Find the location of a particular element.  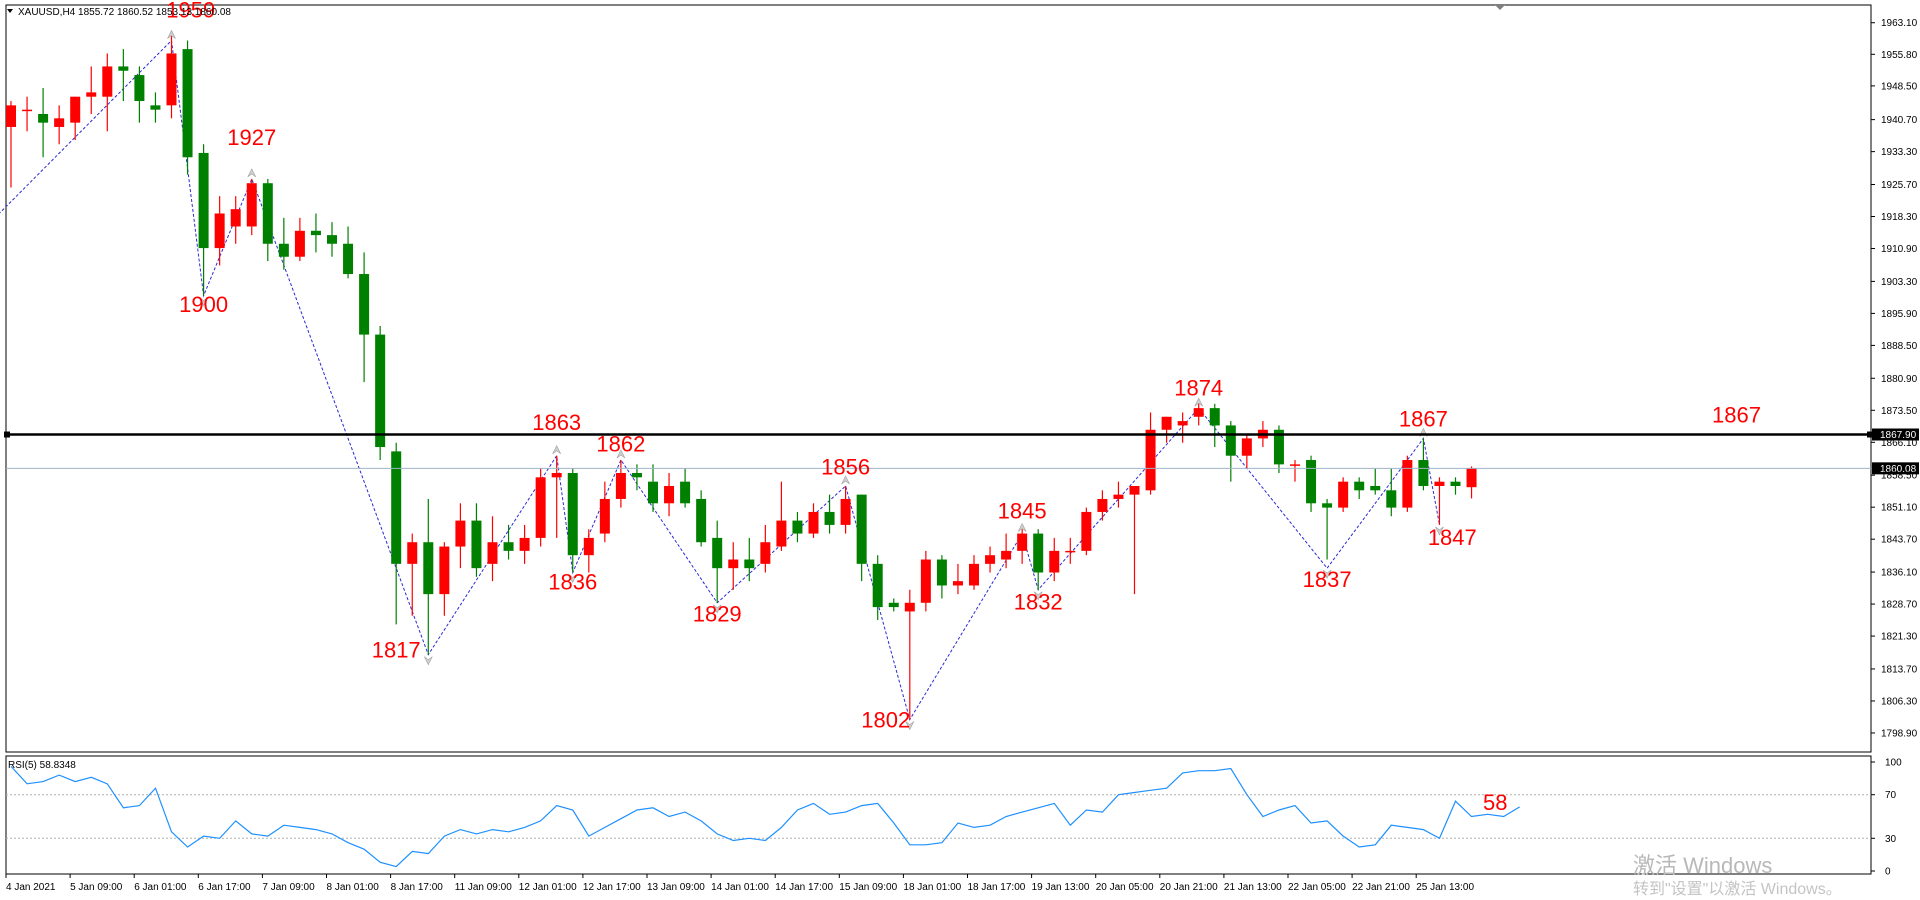

swing-price-label: 1900 is located at coordinates (203, 304).